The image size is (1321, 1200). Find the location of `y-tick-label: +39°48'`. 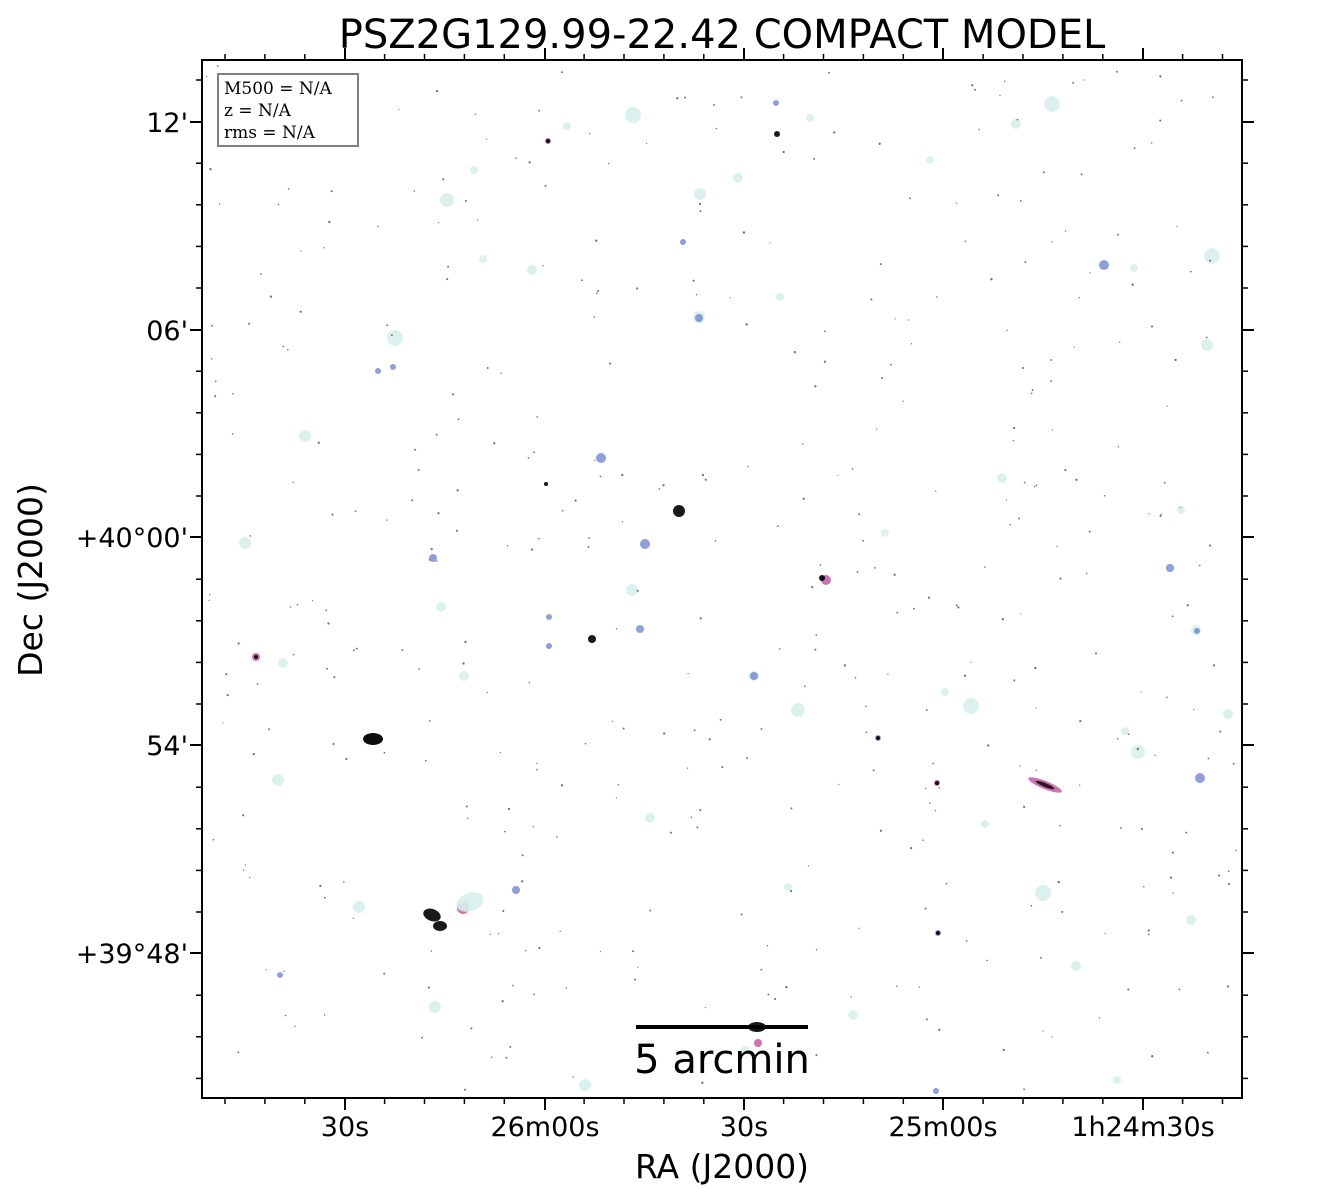

y-tick-label: +39°48' is located at coordinates (132, 954).